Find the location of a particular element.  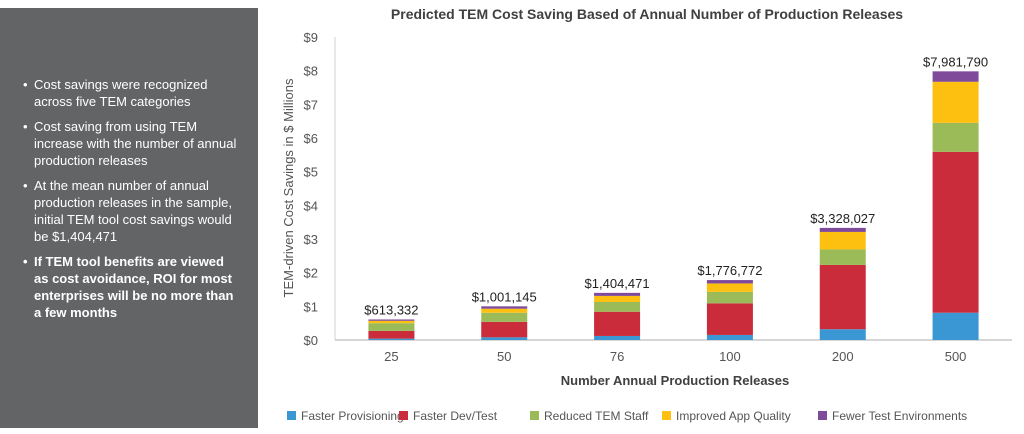

y-tick-label: $9 is located at coordinates (311, 37).